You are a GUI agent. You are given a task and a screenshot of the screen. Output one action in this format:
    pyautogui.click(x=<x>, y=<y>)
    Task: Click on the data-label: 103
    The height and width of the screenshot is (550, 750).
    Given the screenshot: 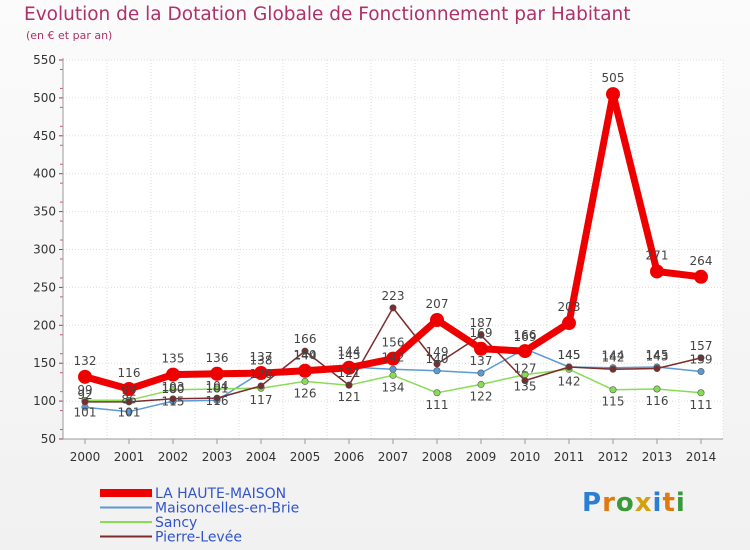 What is the action you would take?
    pyautogui.click(x=173, y=387)
    